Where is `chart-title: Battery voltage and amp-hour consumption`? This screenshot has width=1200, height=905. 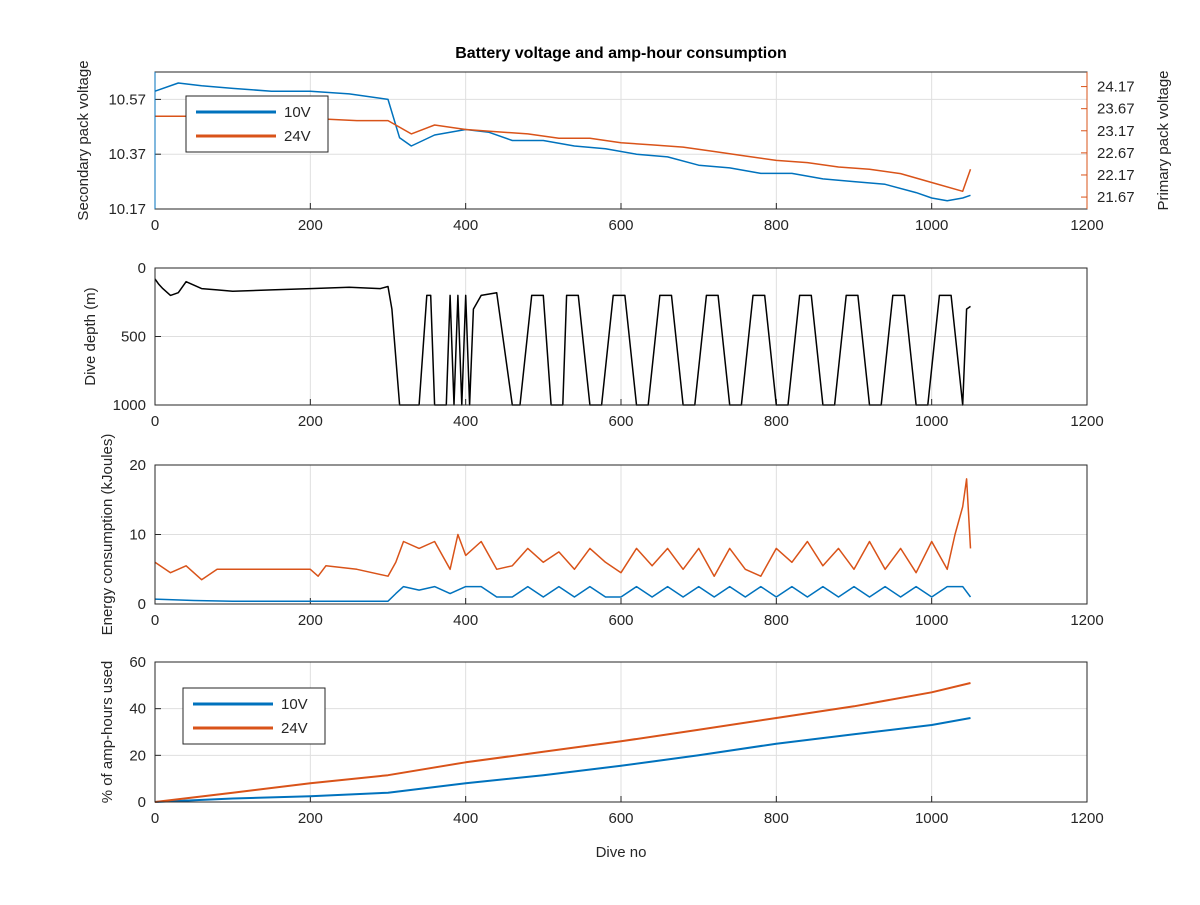
chart-title: Battery voltage and amp-hour consumption is located at coordinates (621, 53).